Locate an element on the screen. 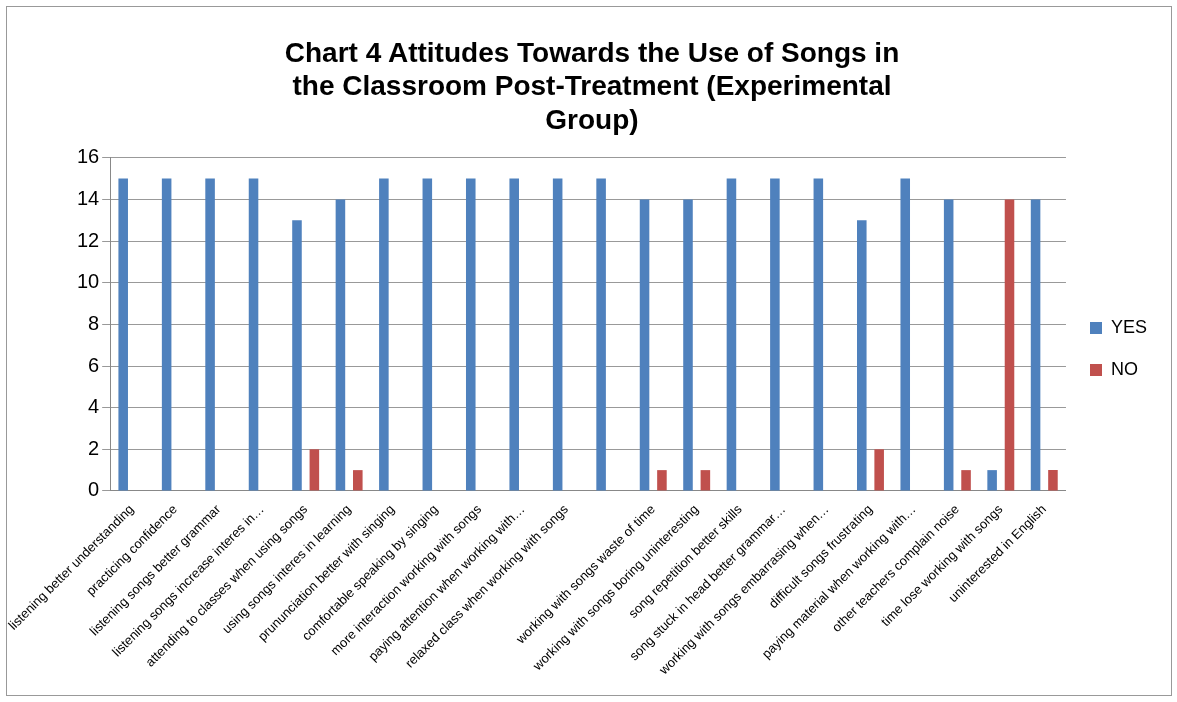 Image resolution: width=1177 pixels, height=702 pixels. y-tick-label: 0 is located at coordinates (94, 489).